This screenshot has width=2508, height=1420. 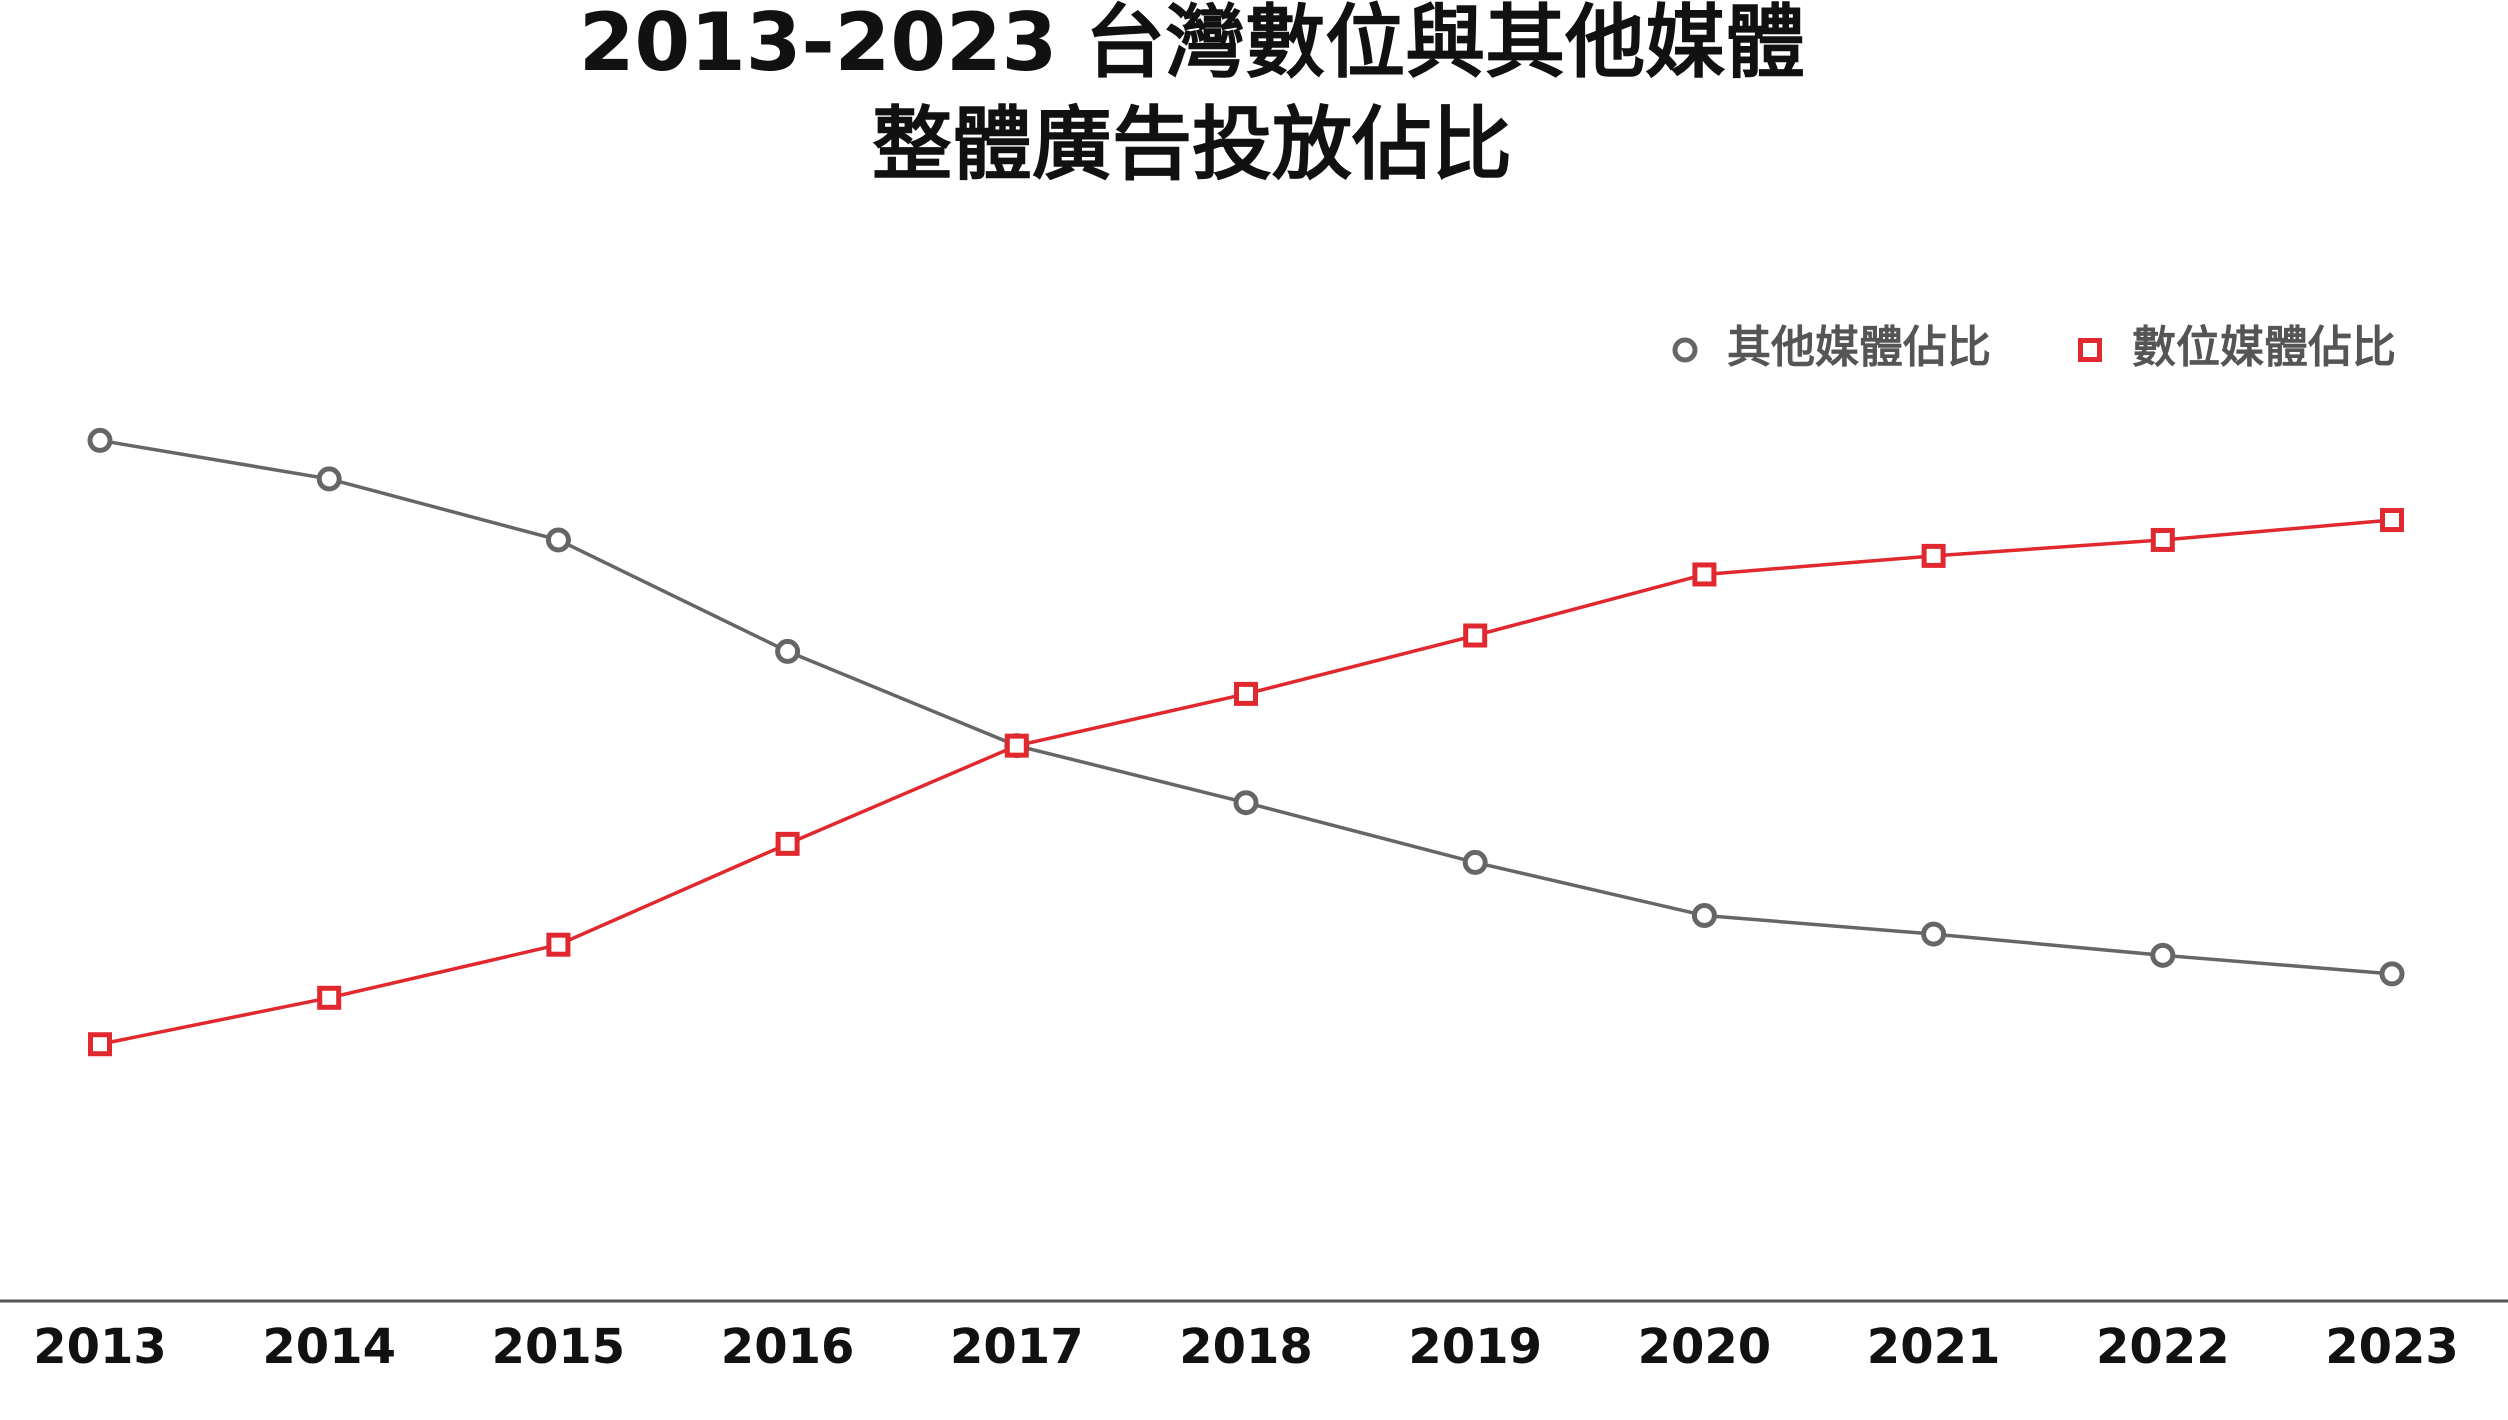 I want to click on x-tick-label: 2020, so click(x=1705, y=1347).